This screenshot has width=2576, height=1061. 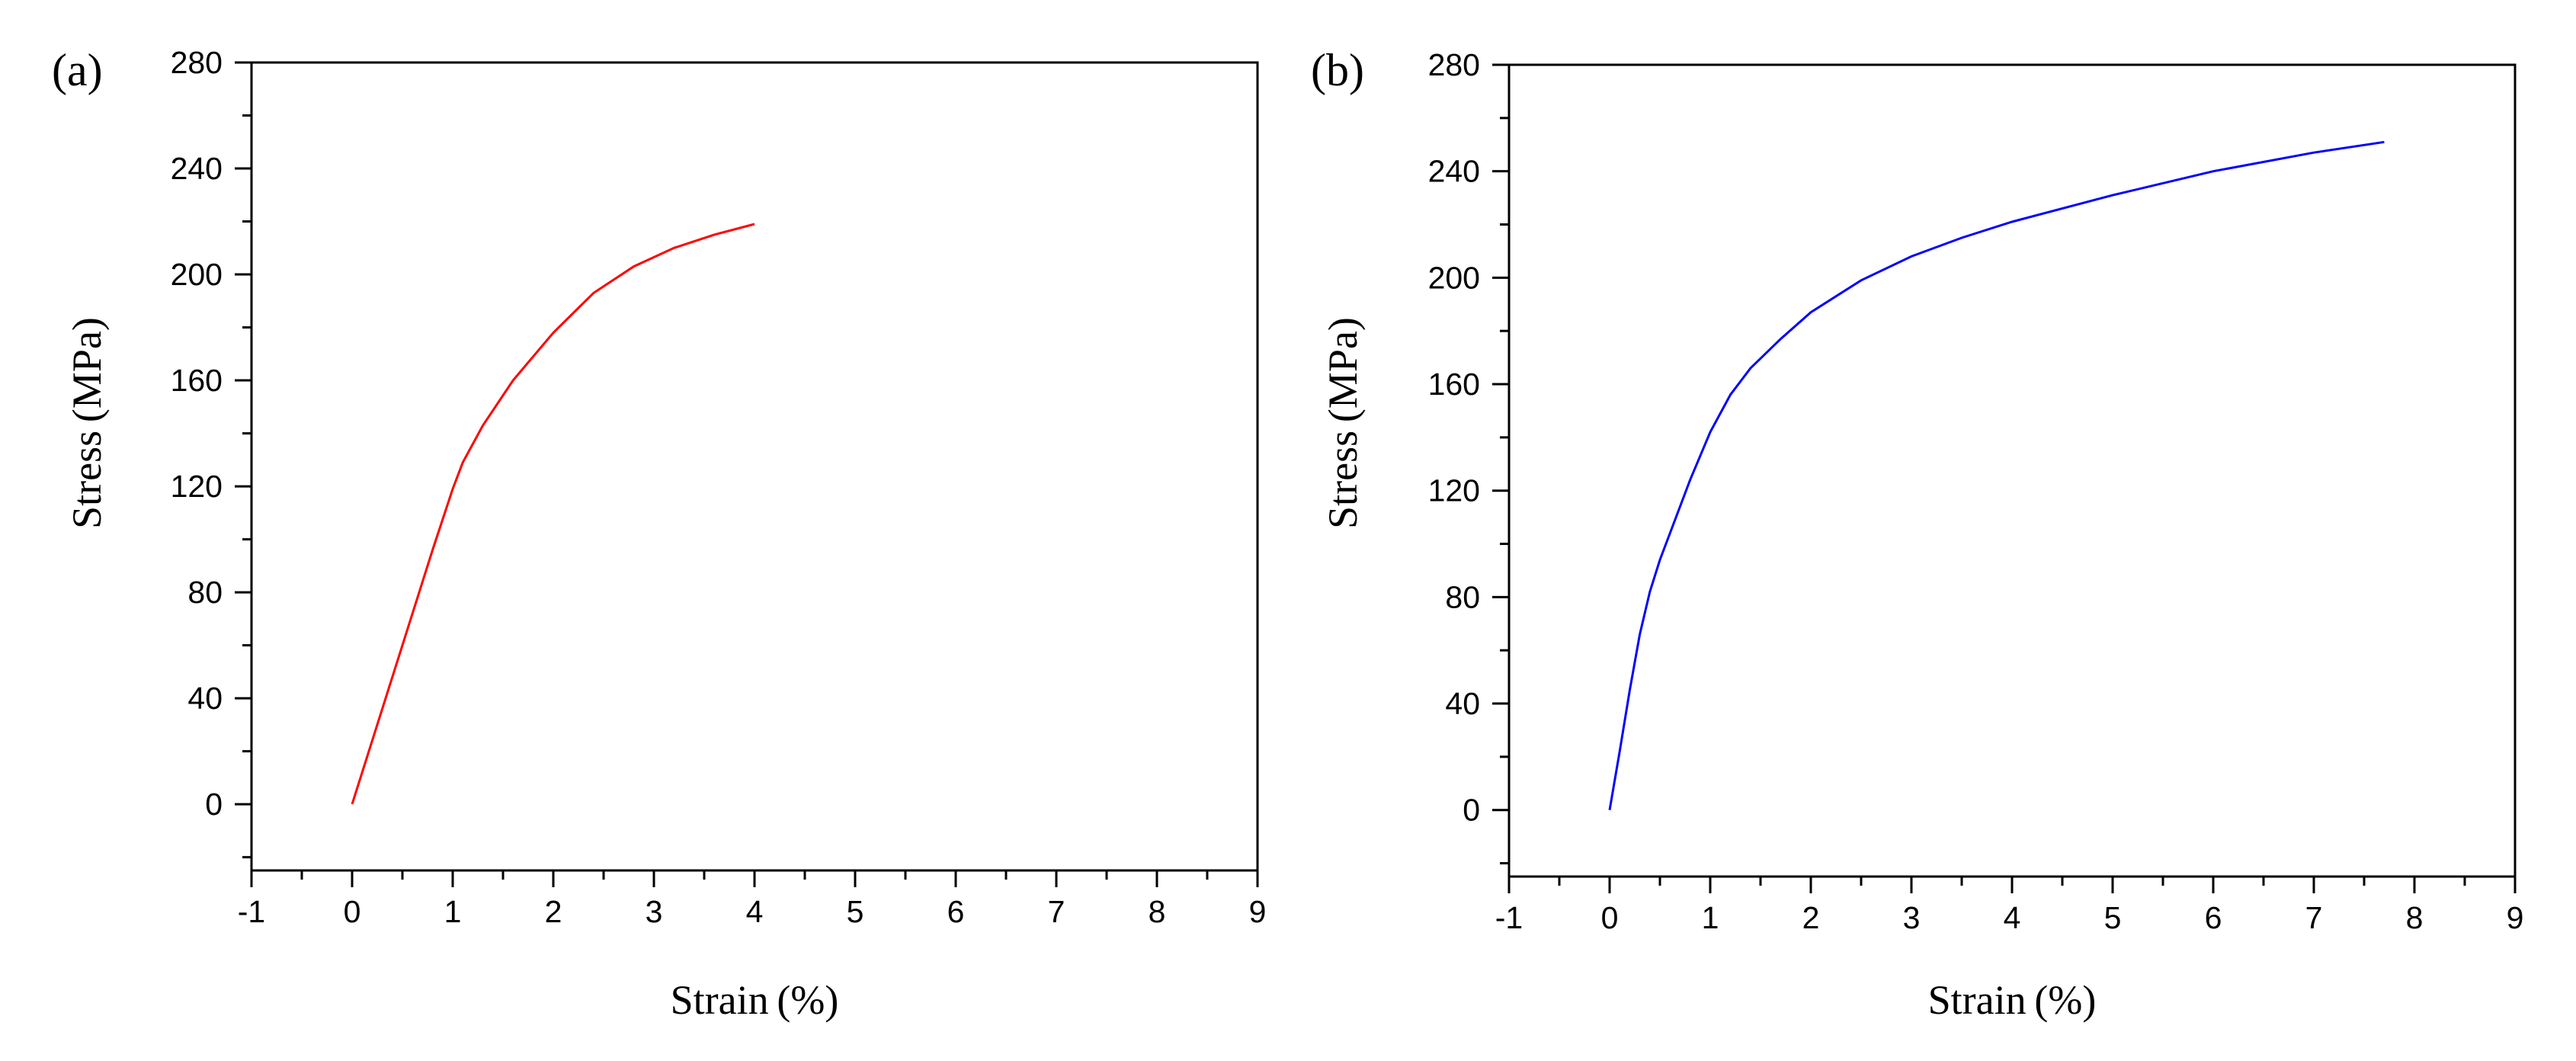 What do you see at coordinates (553, 514) in the screenshot?
I see `series-line` at bounding box center [553, 514].